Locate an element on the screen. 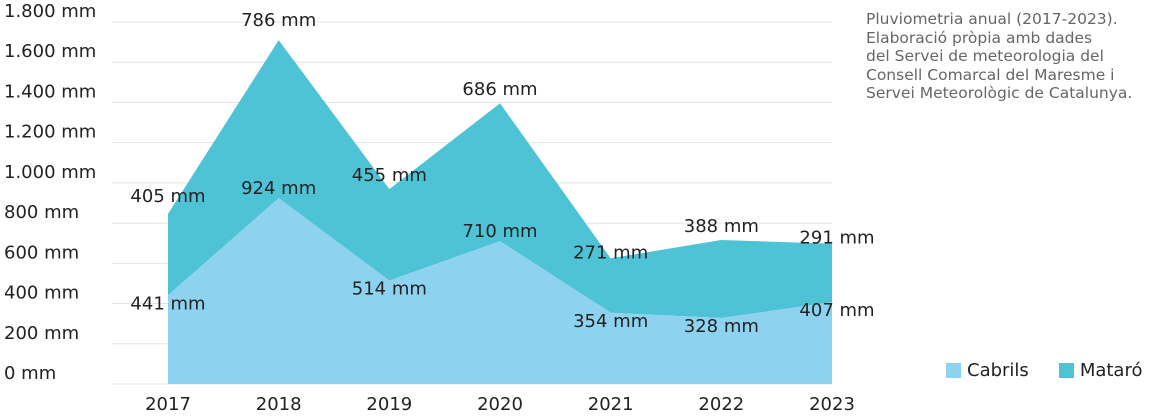  x-tick-label: 2023 is located at coordinates (832, 404).